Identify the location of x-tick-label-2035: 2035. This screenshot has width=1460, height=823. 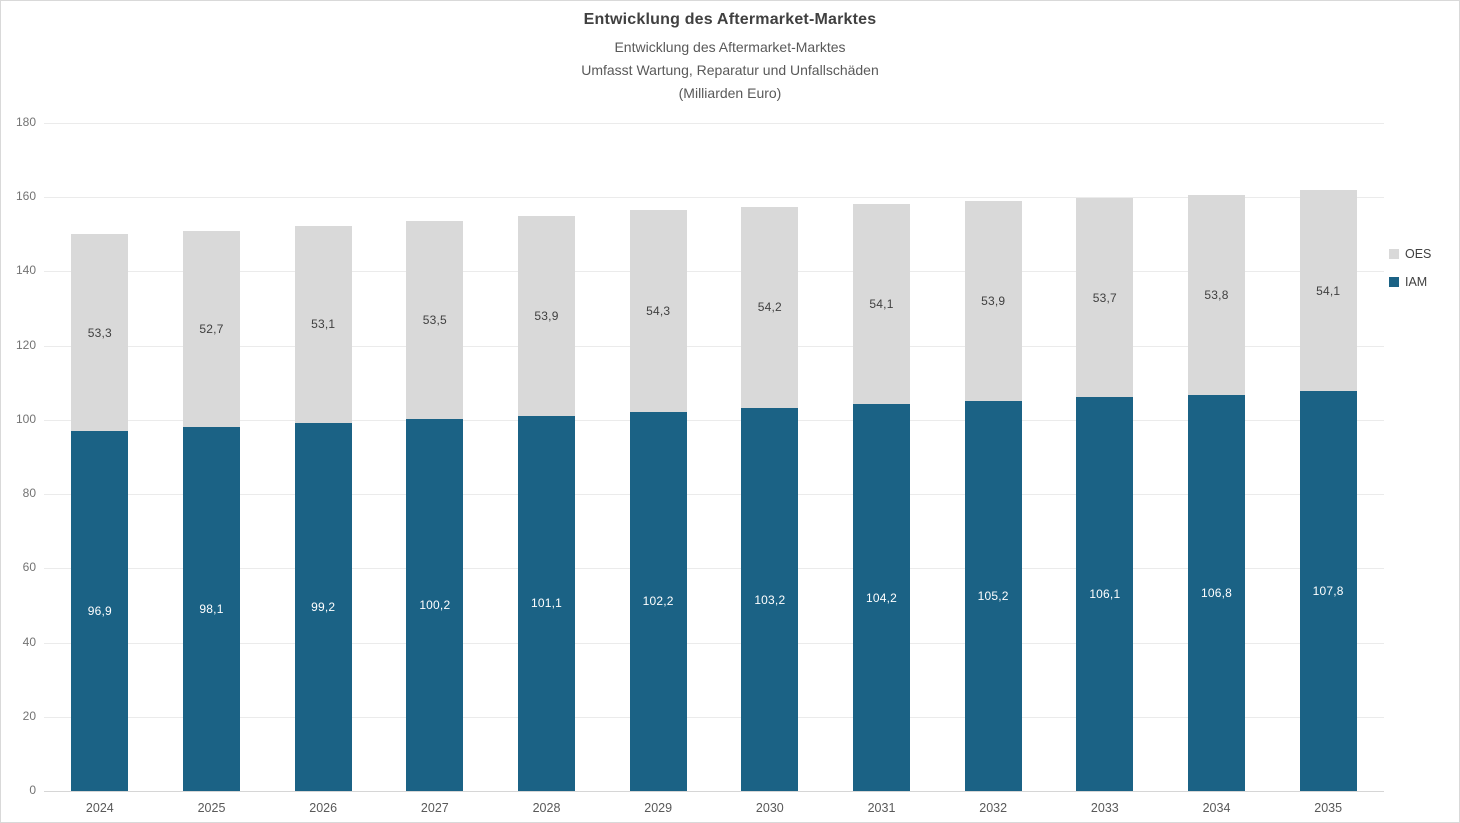
(1328, 808).